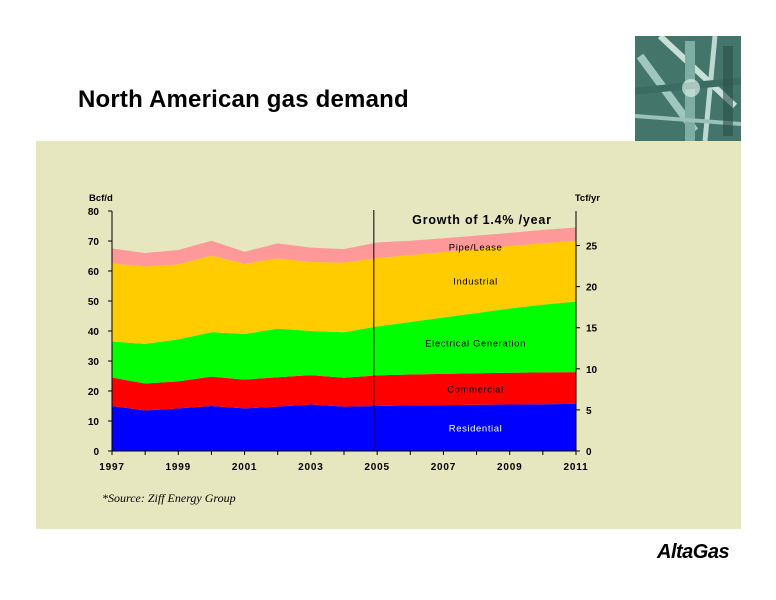  What do you see at coordinates (178, 467) in the screenshot?
I see `x-tick-label: 1999` at bounding box center [178, 467].